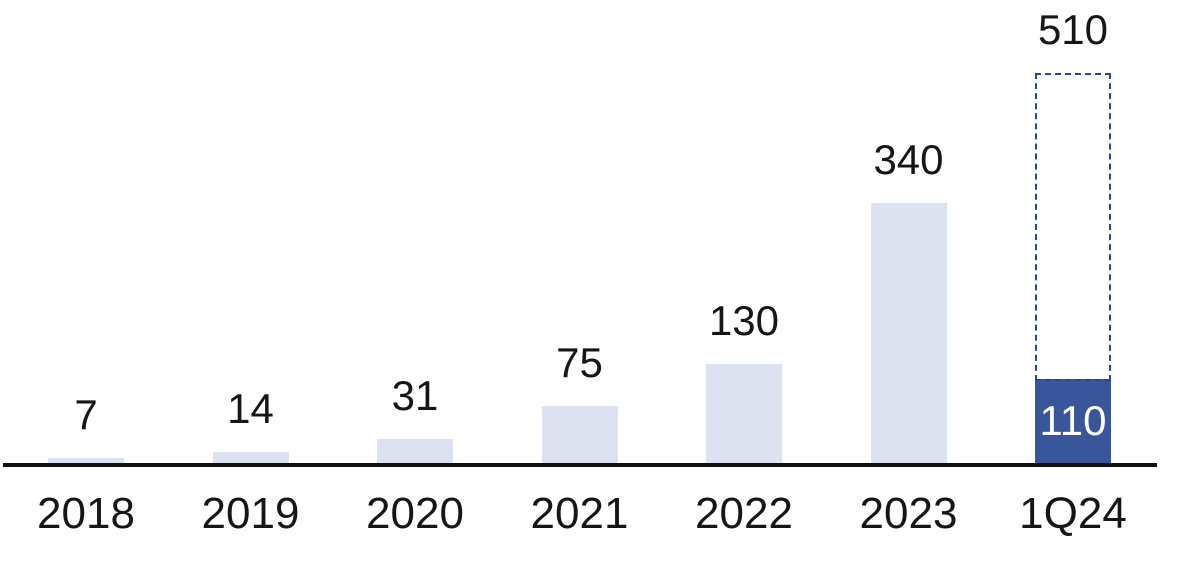 This screenshot has height=566, width=1200. What do you see at coordinates (250, 457) in the screenshot?
I see `bar-2019` at bounding box center [250, 457].